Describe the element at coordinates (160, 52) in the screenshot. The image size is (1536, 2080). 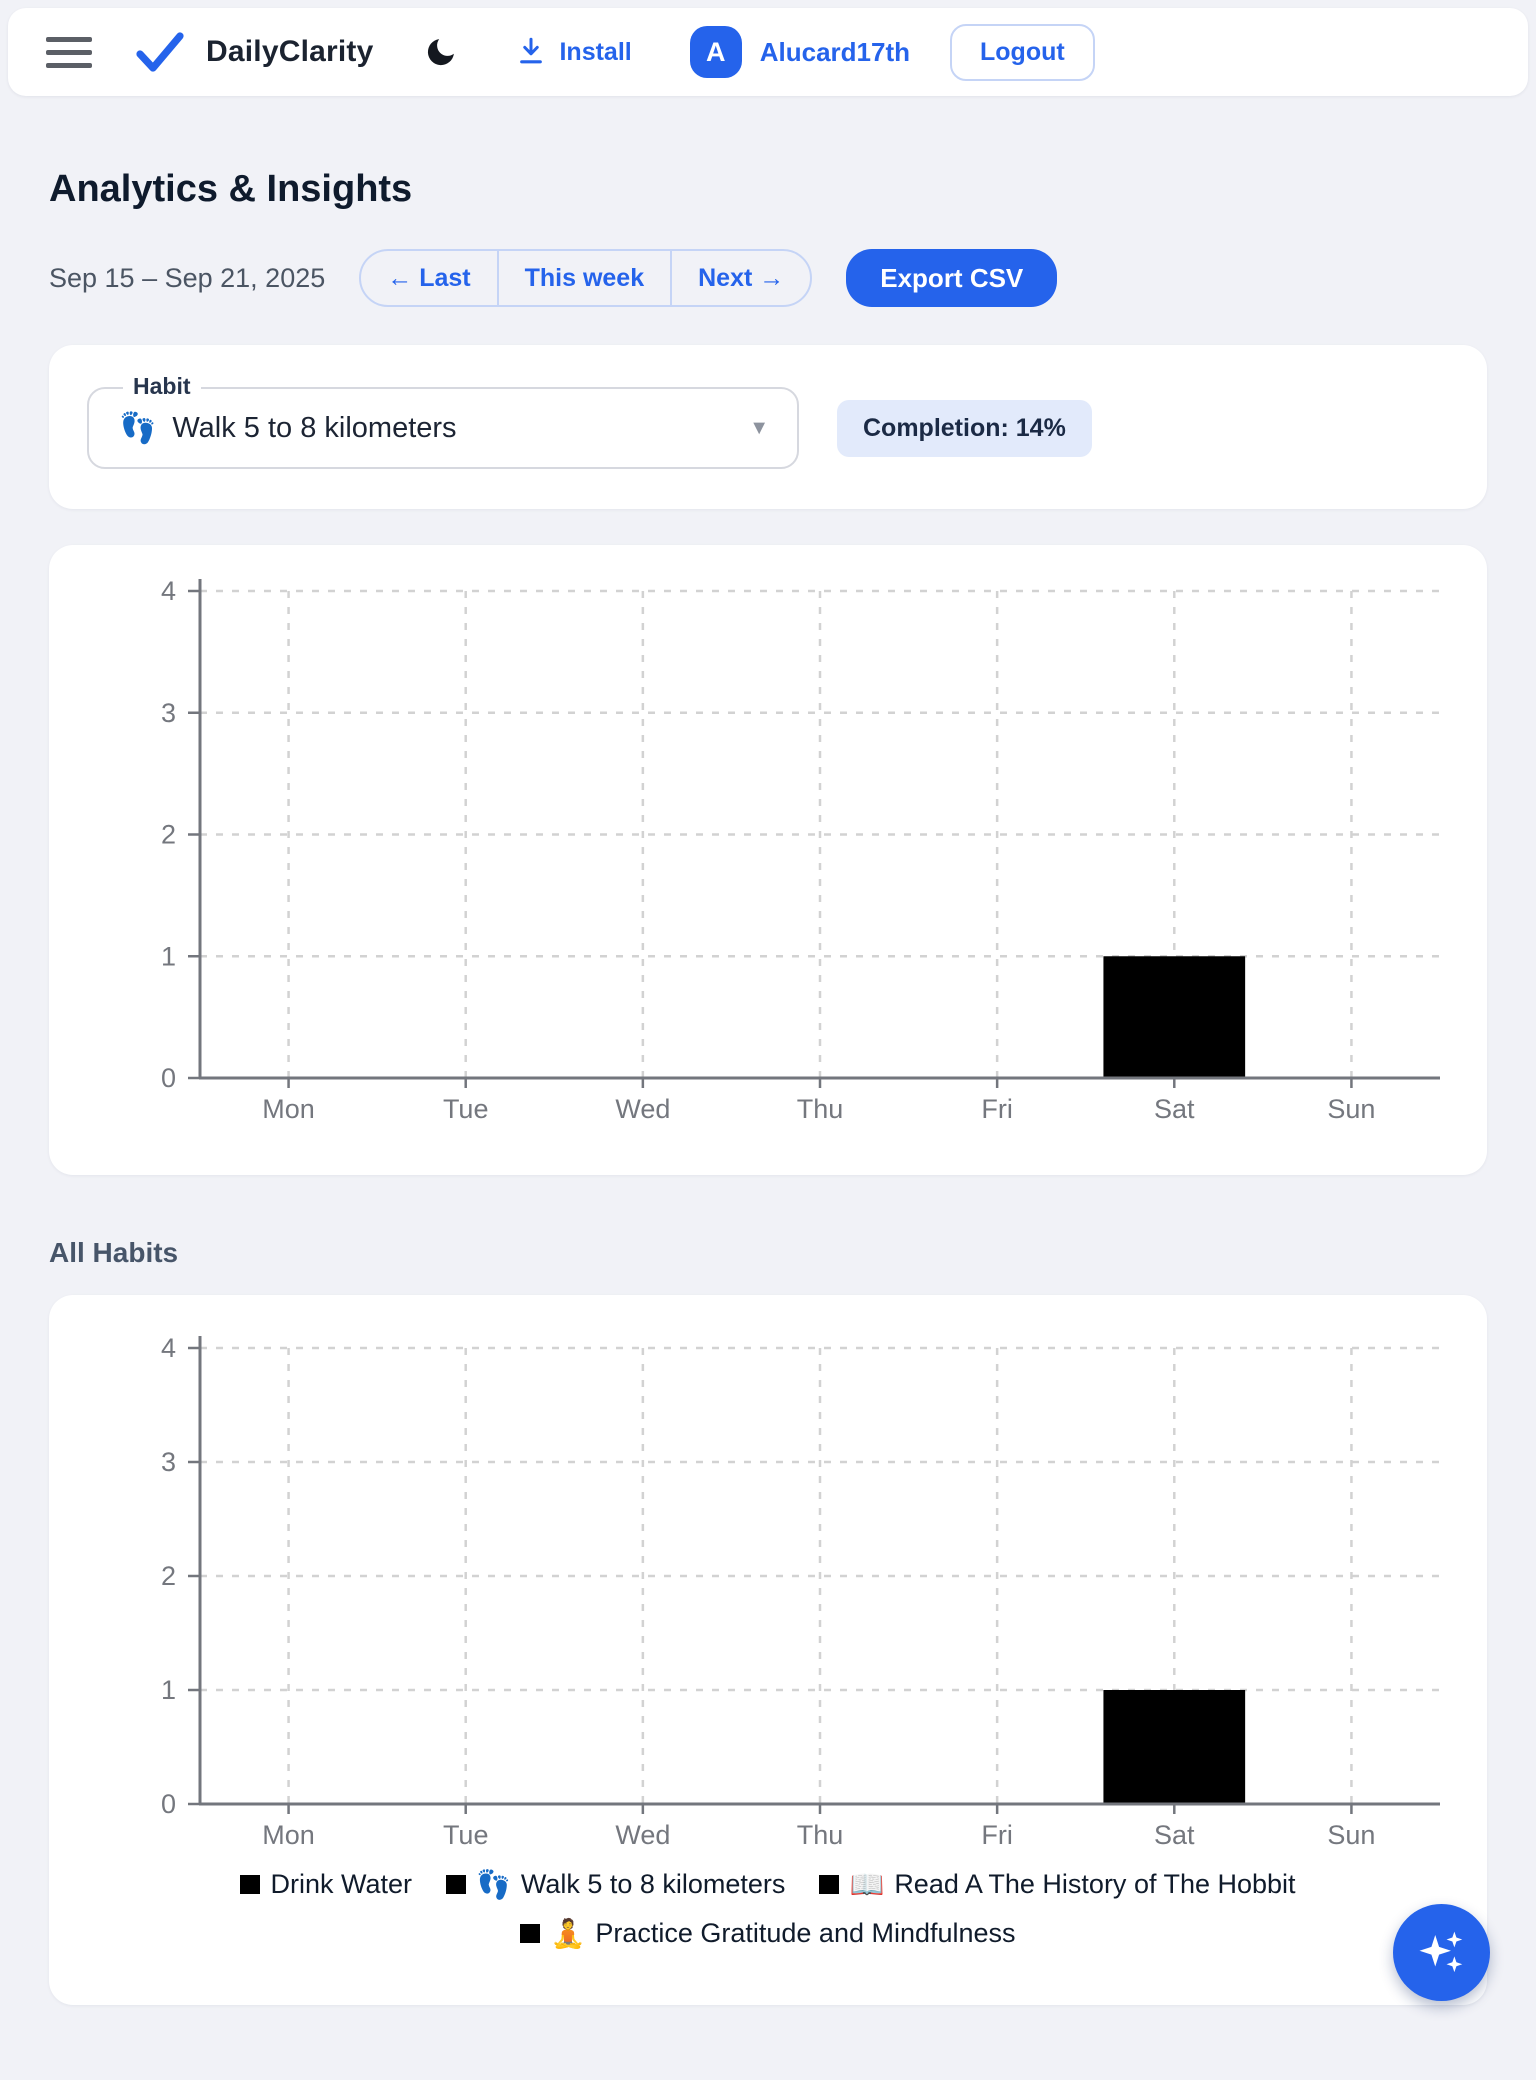
I see `checkmark-logo-icon` at that location.